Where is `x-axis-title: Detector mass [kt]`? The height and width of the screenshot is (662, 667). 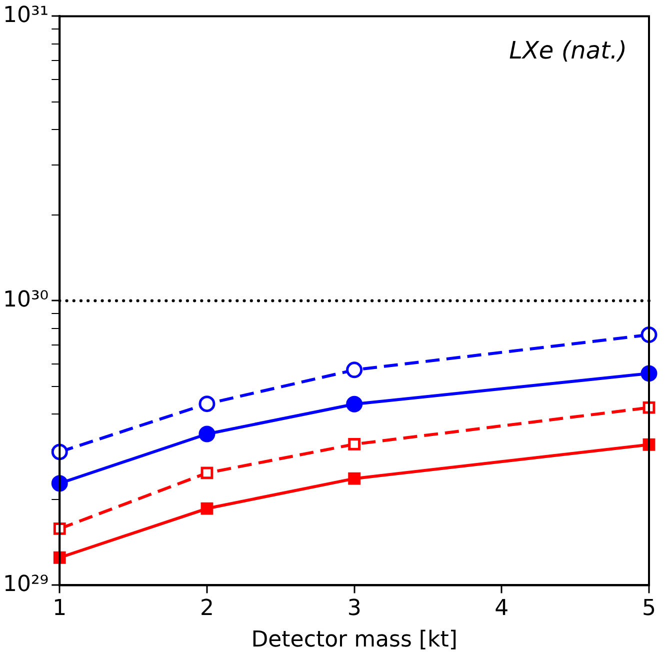 x-axis-title: Detector mass [kt] is located at coordinates (354, 640).